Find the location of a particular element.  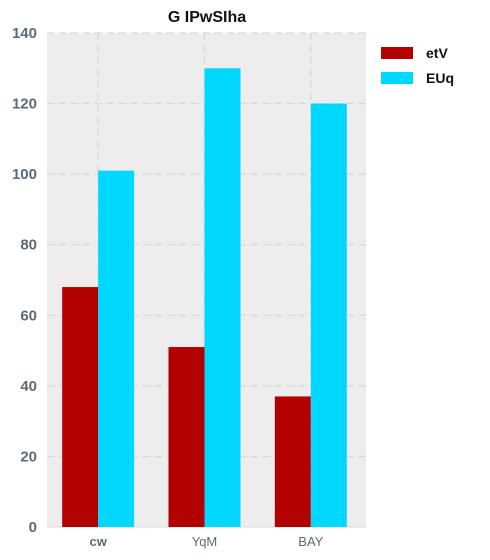

x-axis-ticks: cw YqM BAY is located at coordinates (206, 541).